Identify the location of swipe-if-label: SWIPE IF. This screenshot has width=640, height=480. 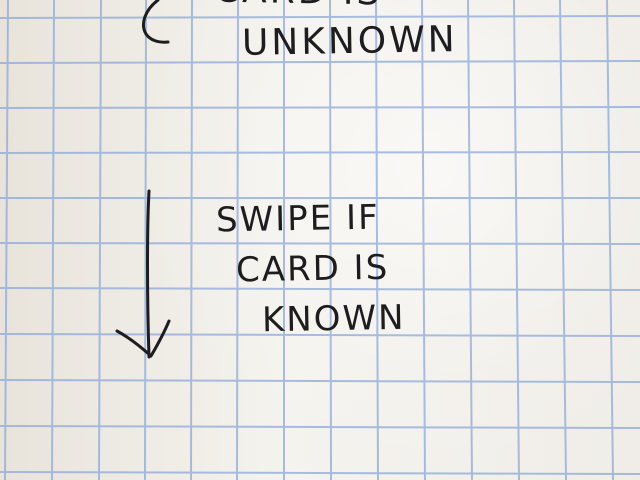
(297, 219).